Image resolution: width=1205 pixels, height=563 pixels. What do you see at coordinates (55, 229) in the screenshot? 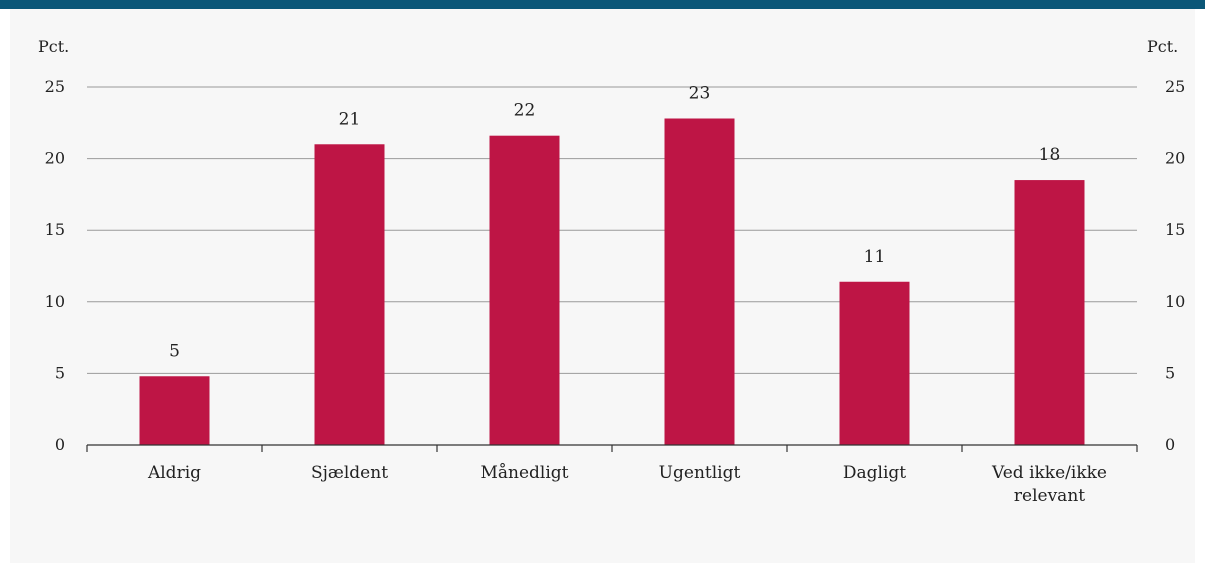
I see `left-y-tick-label: 15` at bounding box center [55, 229].